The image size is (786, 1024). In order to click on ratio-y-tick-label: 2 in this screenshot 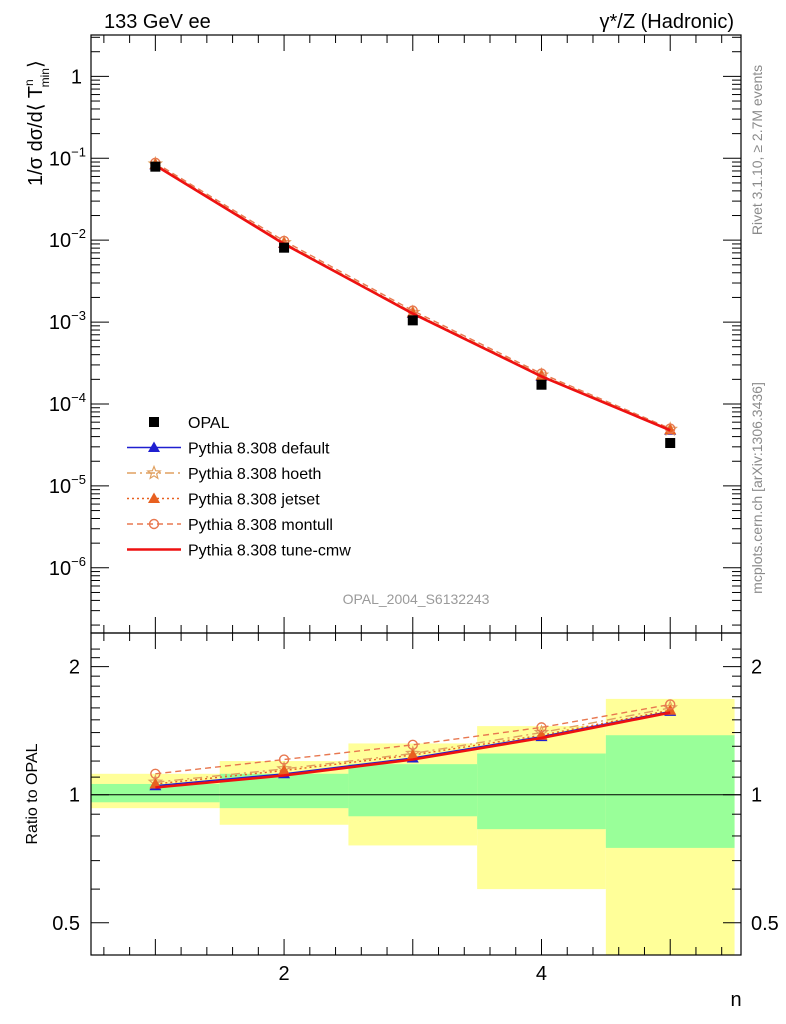, I will do `click(74, 668)`.